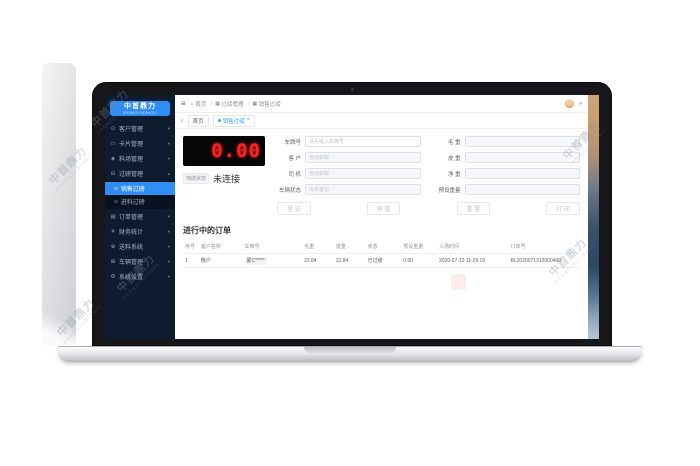 This screenshot has height=466, width=700. Describe the element at coordinates (183, 103) in the screenshot. I see `hamburger-icon: ≡` at that location.